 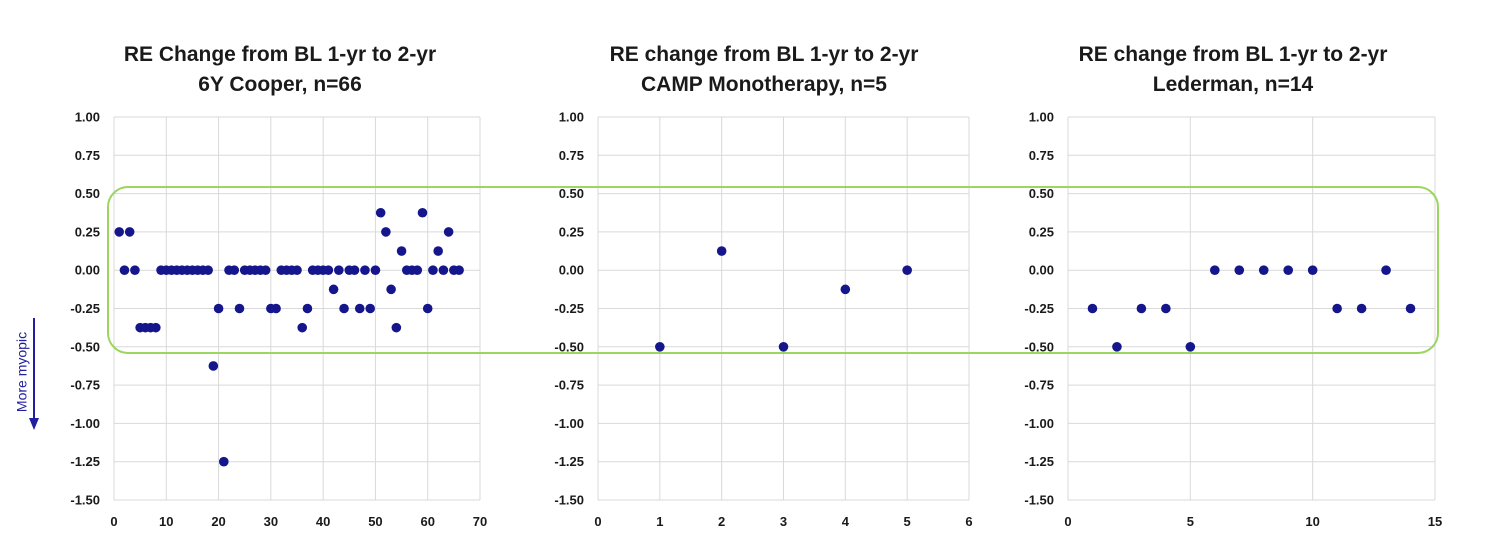 I want to click on x-tick-label: 50, so click(x=375, y=521).